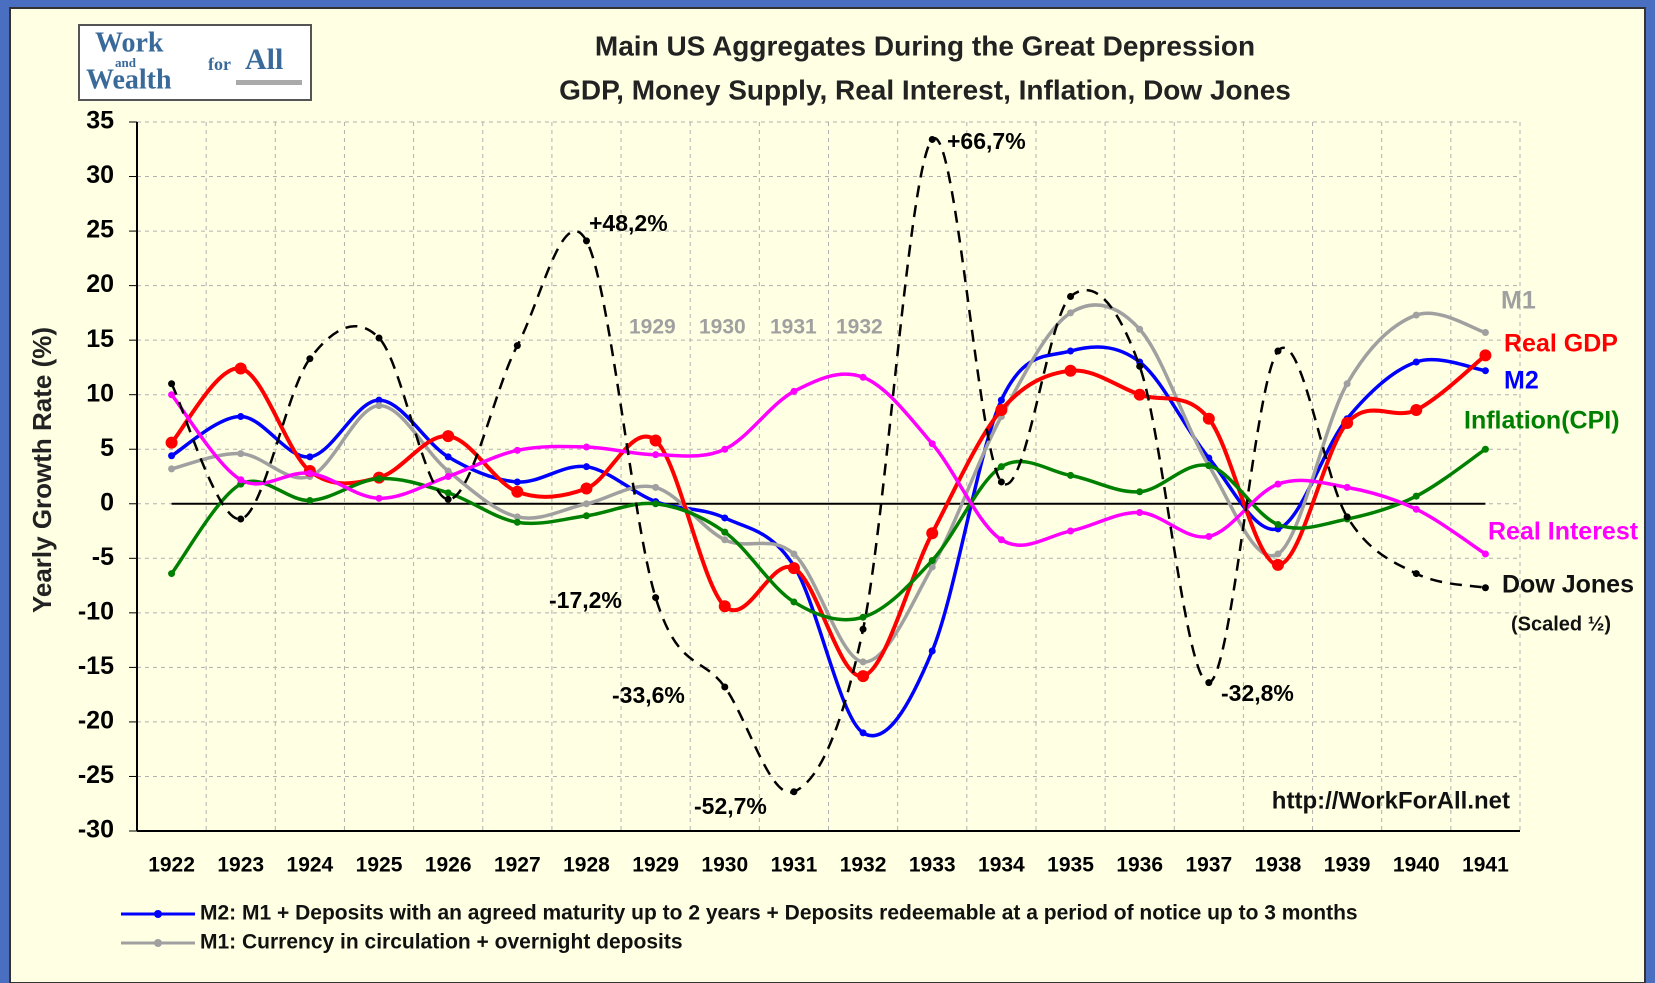 The image size is (1655, 983). Describe the element at coordinates (652, 327) in the screenshot. I see `year-annotation: 1929` at that location.